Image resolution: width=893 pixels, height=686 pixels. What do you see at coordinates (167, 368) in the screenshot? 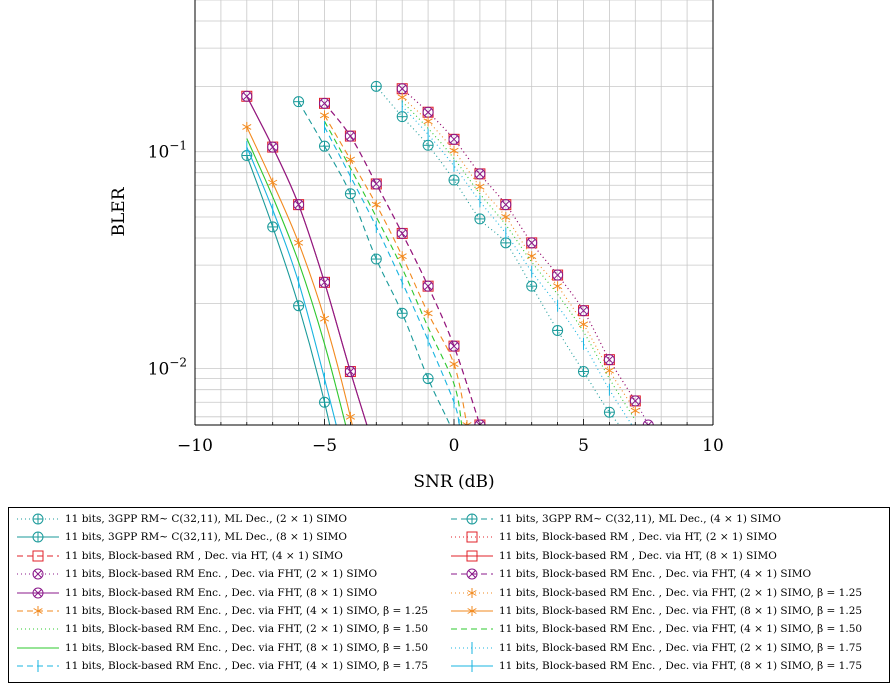
I see `y-tick-label: 10−2` at bounding box center [167, 368].